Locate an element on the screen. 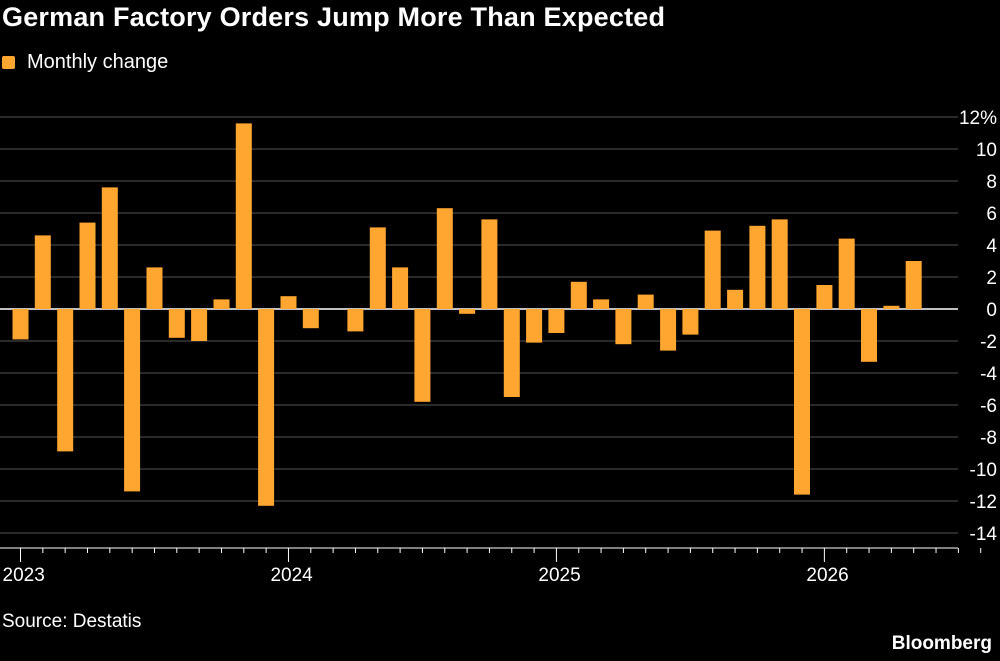 The height and width of the screenshot is (661, 1000). y-tick-label: -8 is located at coordinates (988, 438).